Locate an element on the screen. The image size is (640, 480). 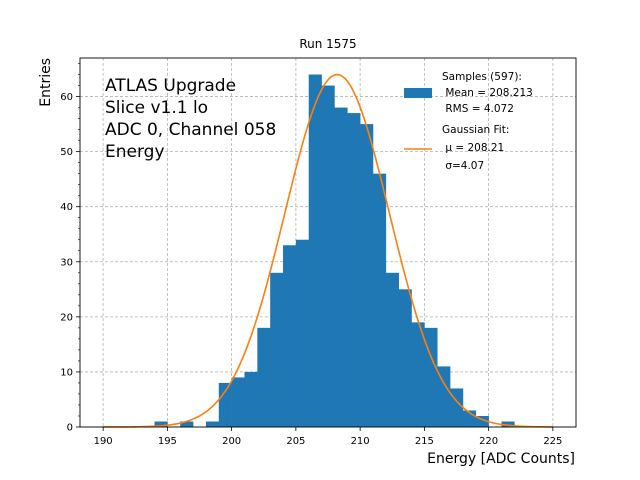
chart-title: Run 1575 is located at coordinates (327, 44).